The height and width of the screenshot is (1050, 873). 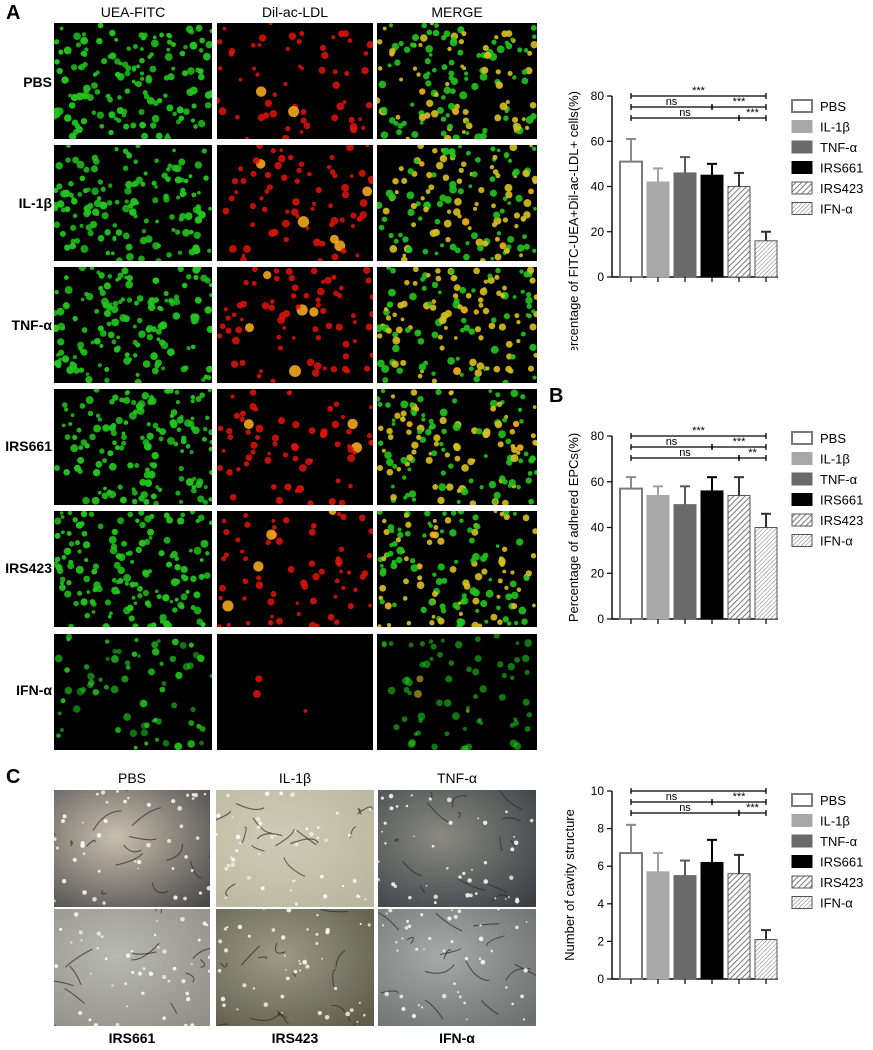 What do you see at coordinates (28, 446) in the screenshot?
I see `row-label-irs661: IRS661` at bounding box center [28, 446].